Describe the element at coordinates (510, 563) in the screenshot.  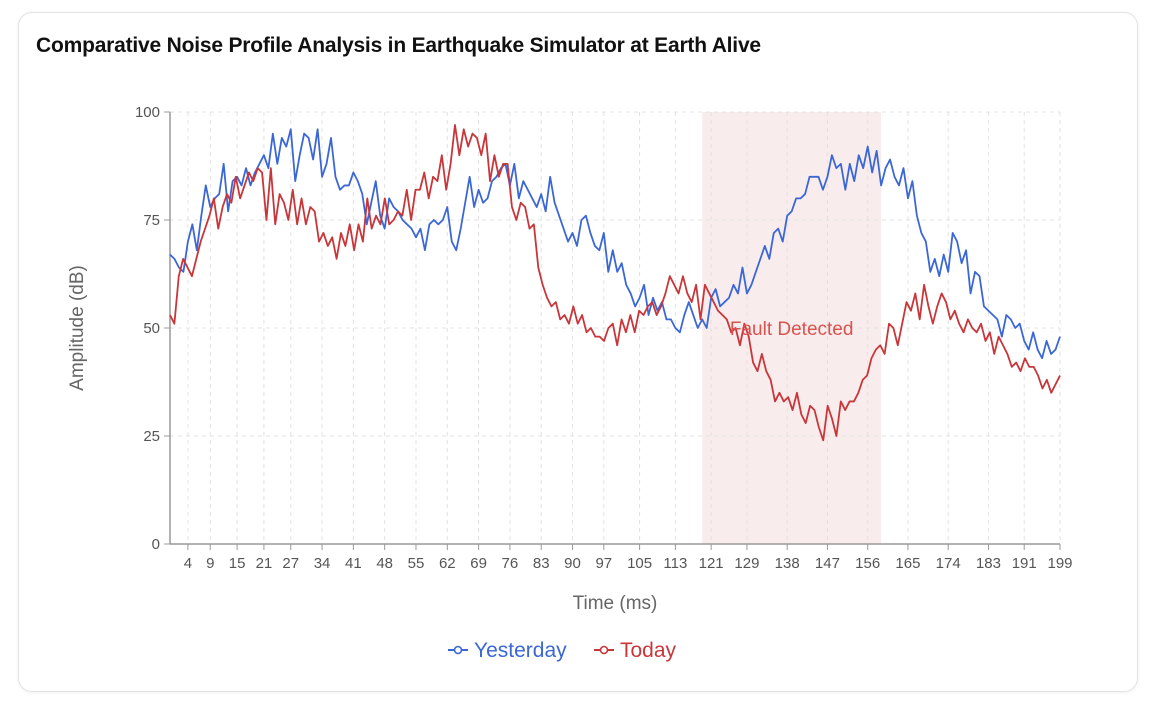
I see `x-tick-label: 76` at that location.